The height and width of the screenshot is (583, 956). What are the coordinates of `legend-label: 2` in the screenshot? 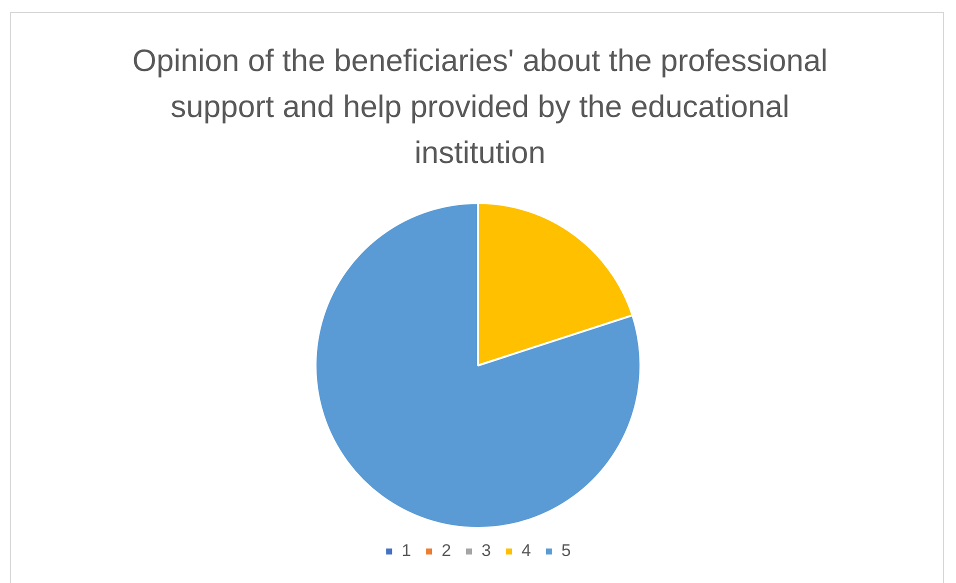 It's located at (447, 550).